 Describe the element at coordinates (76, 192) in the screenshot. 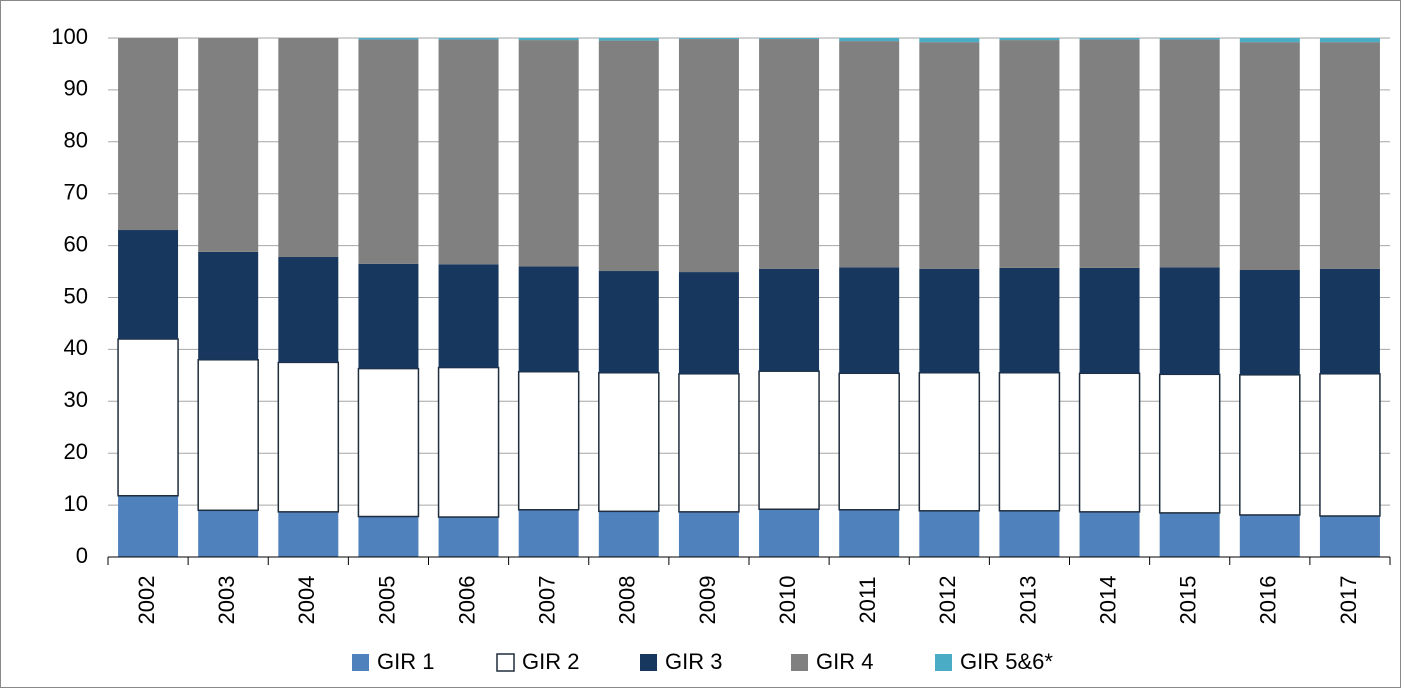

I see `y-tick-label: 70` at that location.